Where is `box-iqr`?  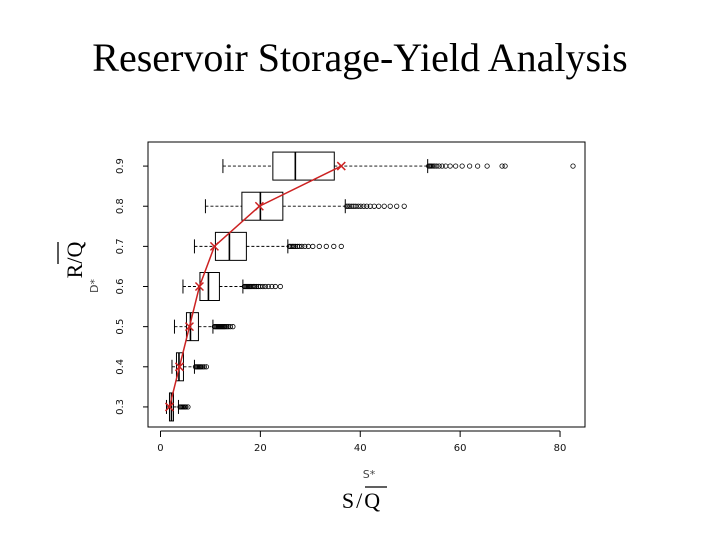
box-iqr is located at coordinates (230, 246).